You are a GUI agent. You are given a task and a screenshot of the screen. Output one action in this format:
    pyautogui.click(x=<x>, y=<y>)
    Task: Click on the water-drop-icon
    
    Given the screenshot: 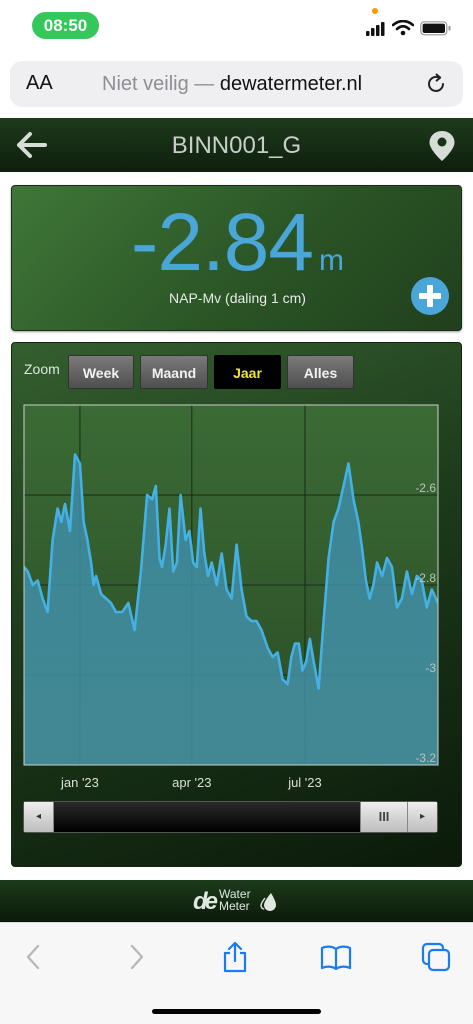 What is the action you would take?
    pyautogui.click(x=268, y=902)
    